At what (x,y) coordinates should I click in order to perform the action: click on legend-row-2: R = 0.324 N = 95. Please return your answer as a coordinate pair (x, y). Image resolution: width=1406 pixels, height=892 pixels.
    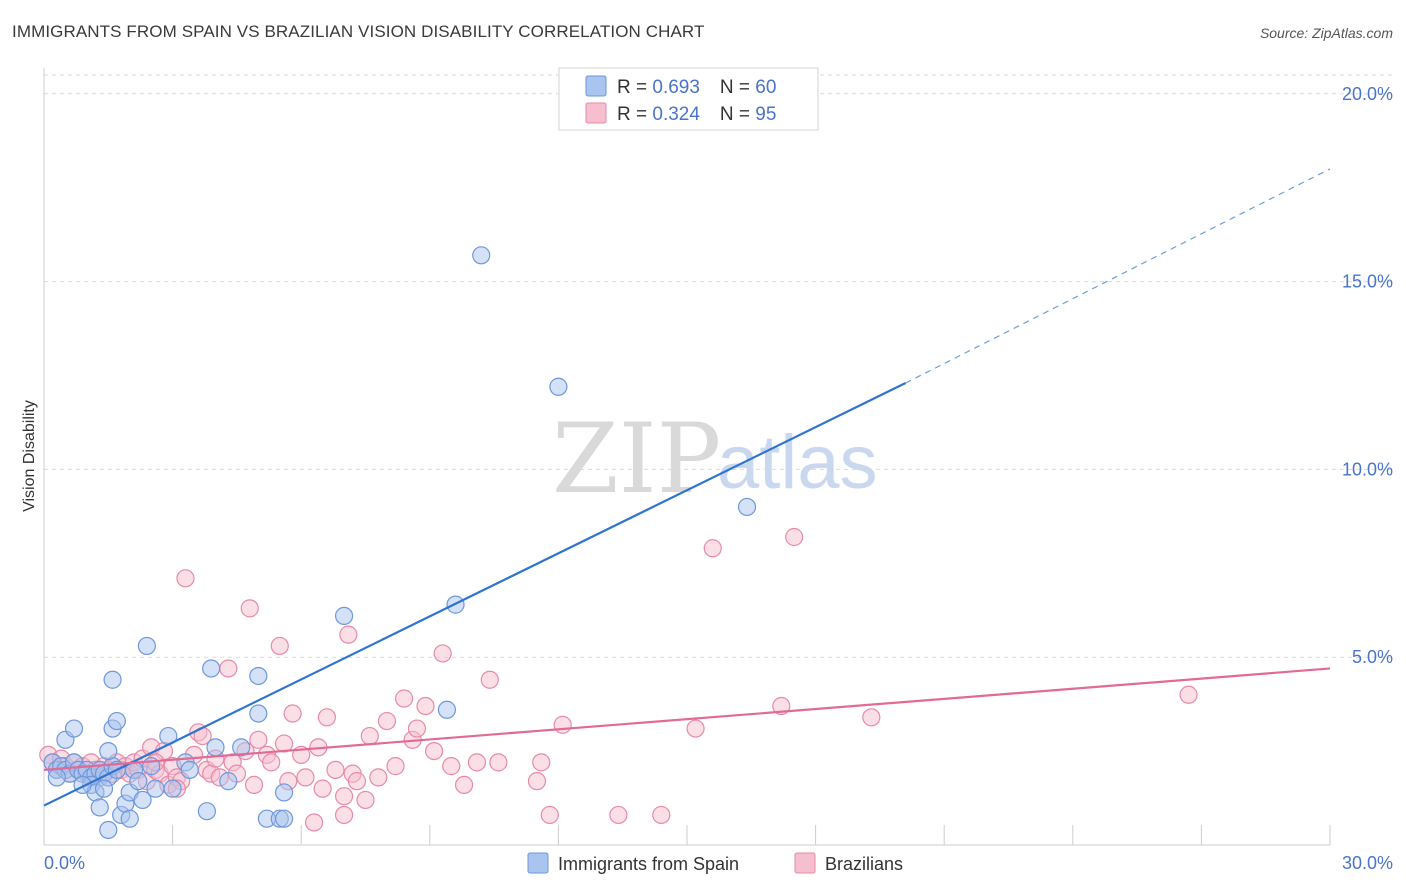
    Looking at the image, I should click on (696, 114).